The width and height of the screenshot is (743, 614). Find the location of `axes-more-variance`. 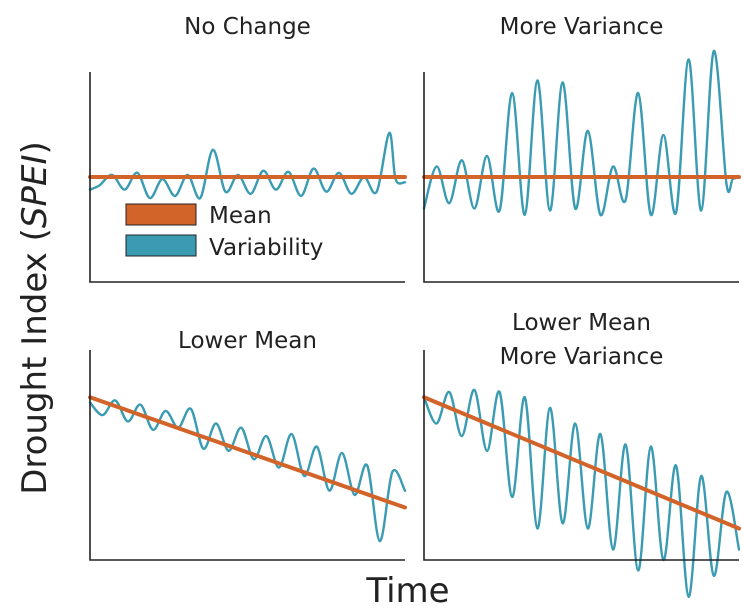

axes-more-variance is located at coordinates (581, 177).